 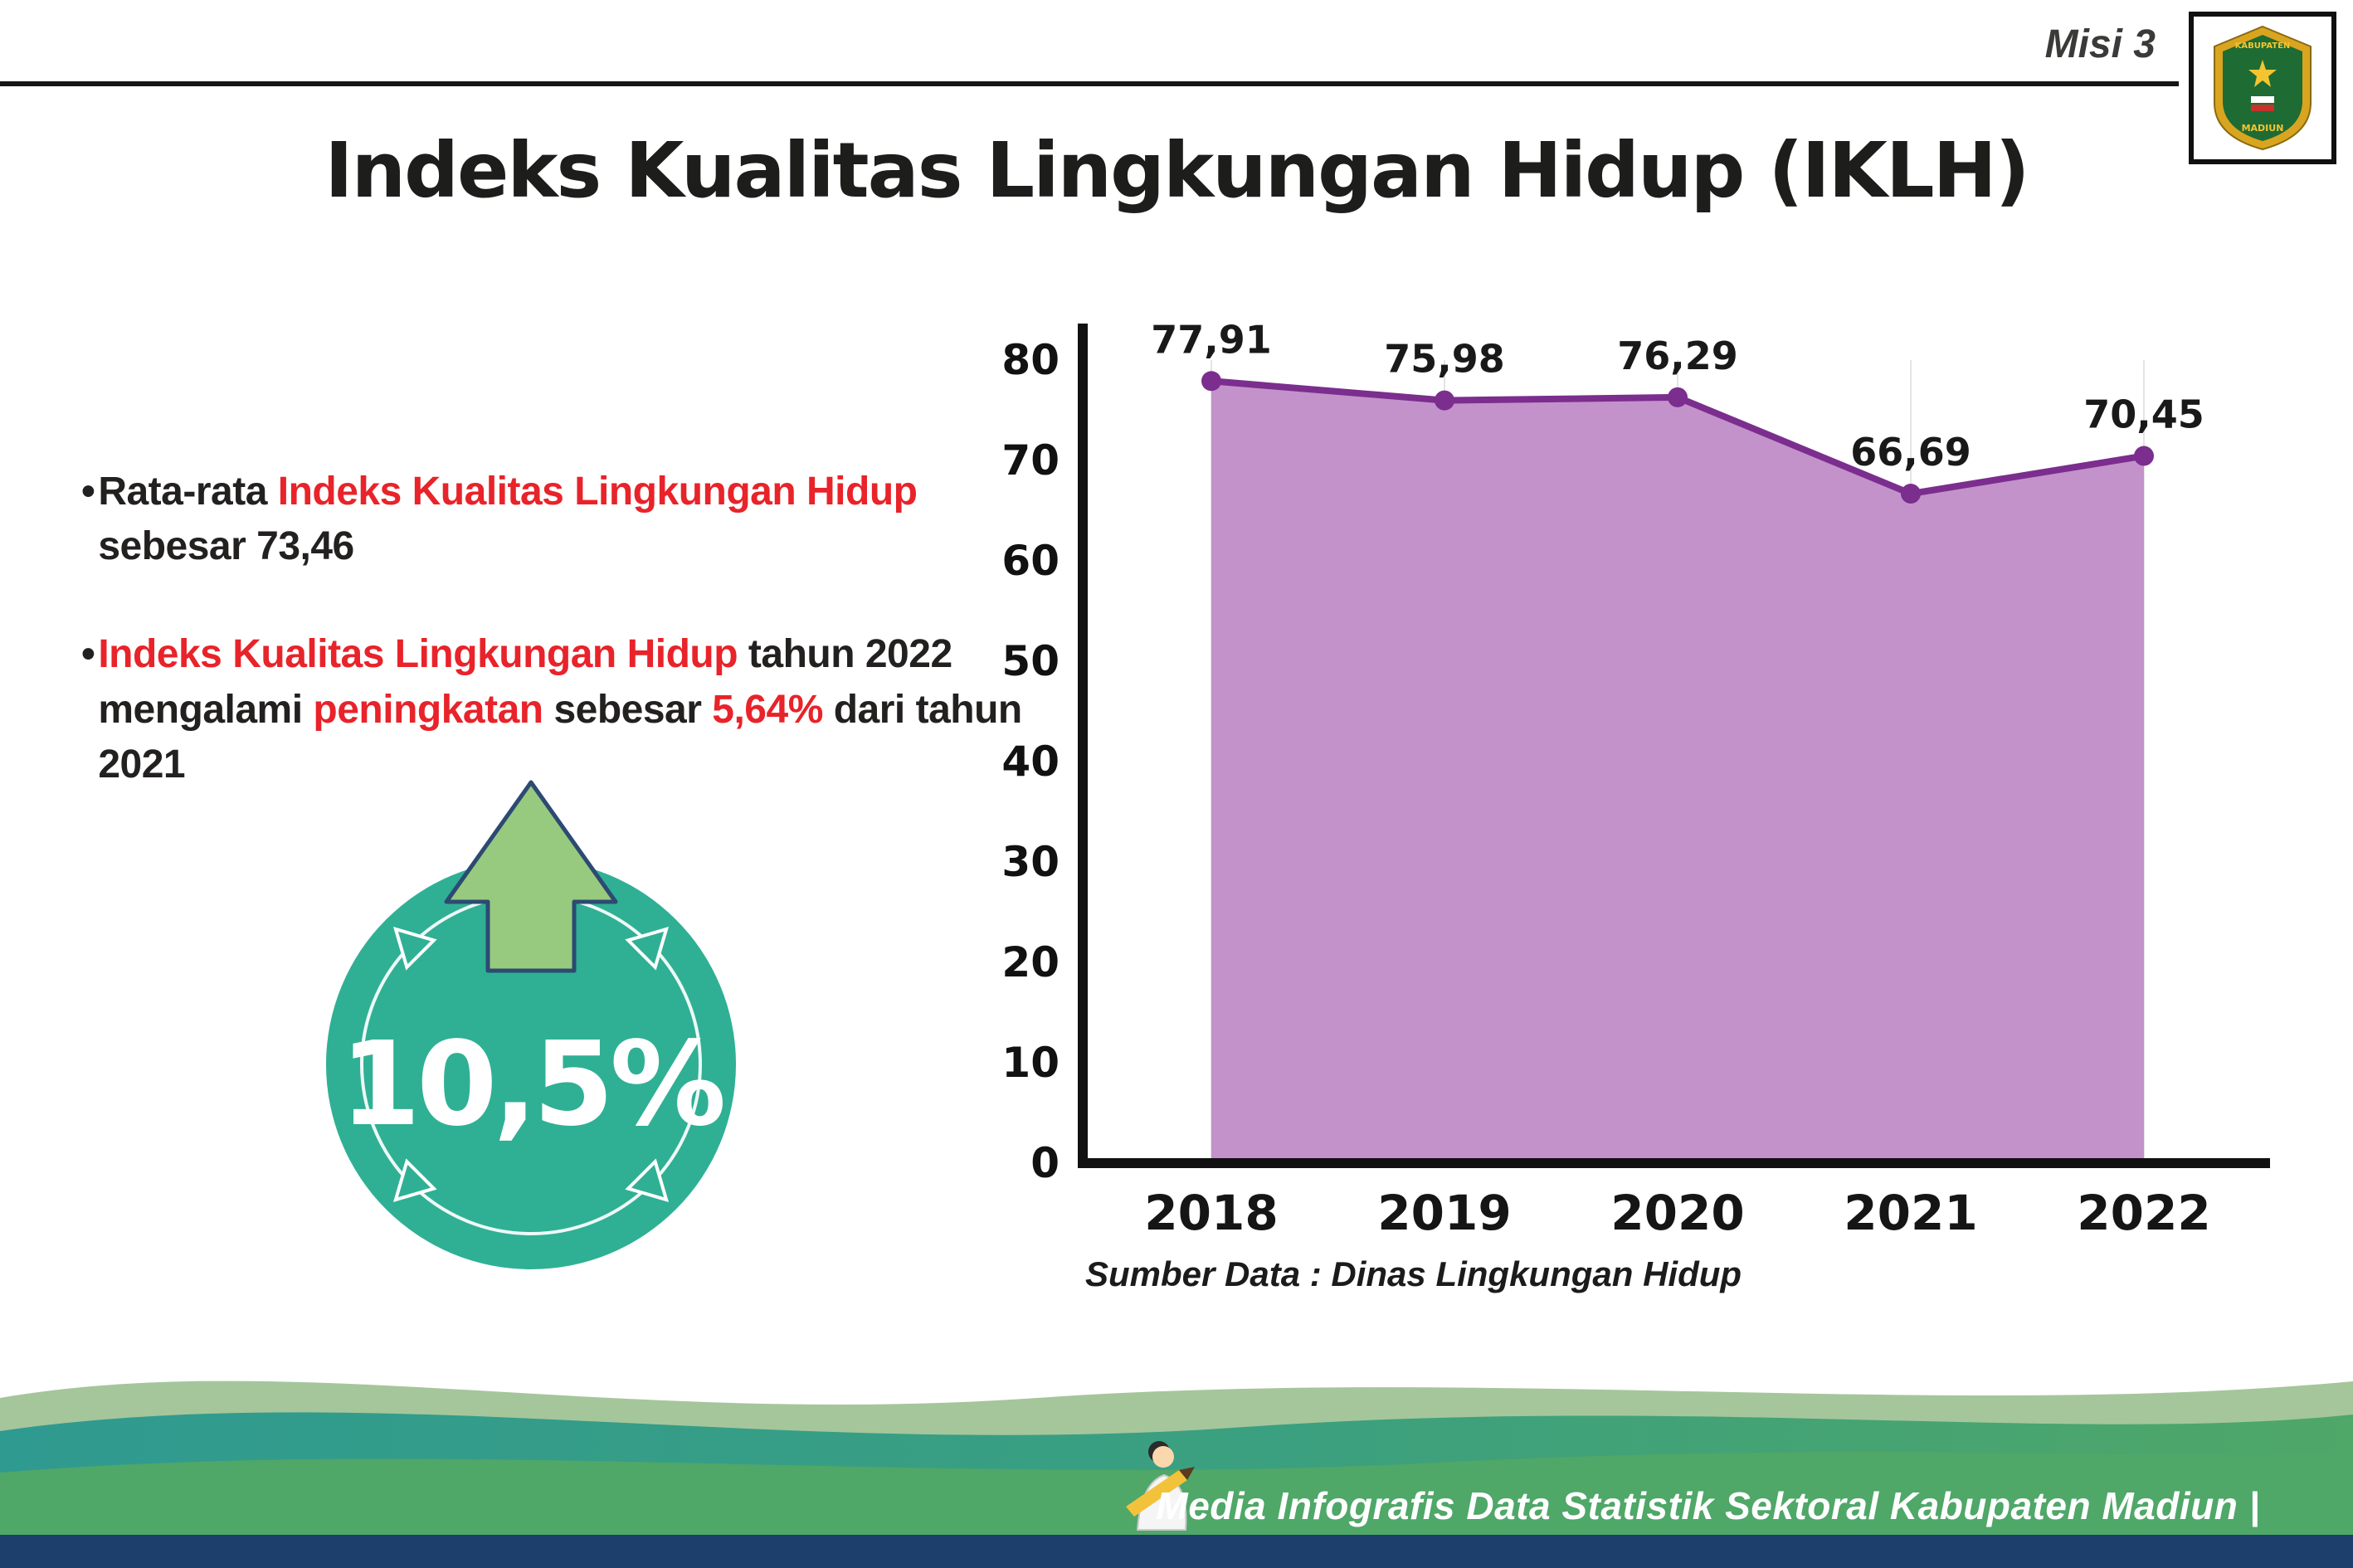 What do you see at coordinates (1030, 962) in the screenshot?
I see `svg-text: 20` at bounding box center [1030, 962].